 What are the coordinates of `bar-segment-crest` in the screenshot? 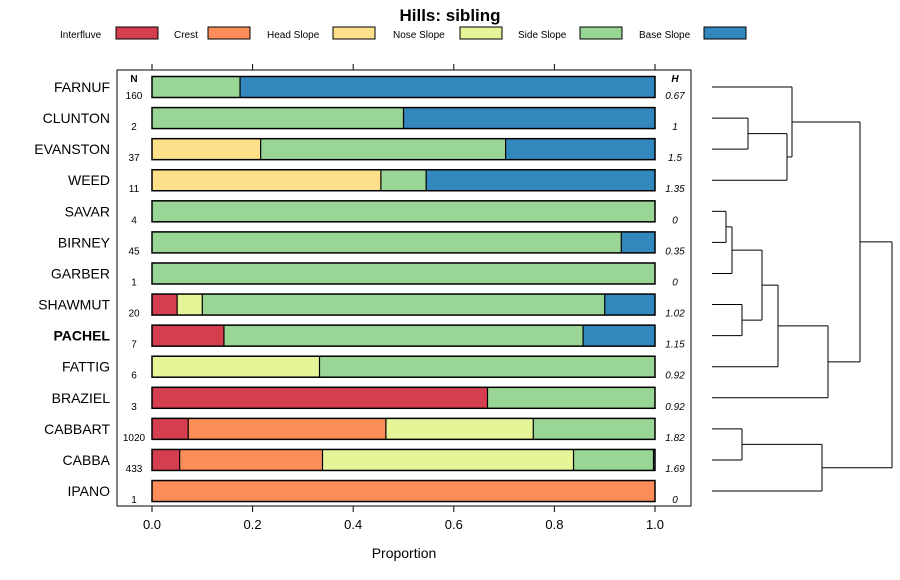 It's located at (287, 429).